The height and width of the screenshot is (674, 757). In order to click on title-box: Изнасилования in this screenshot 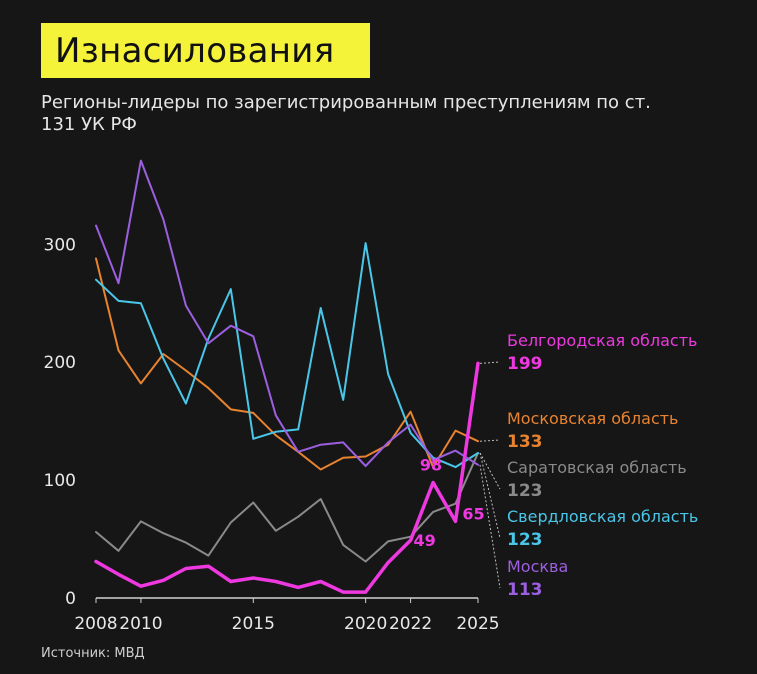, I will do `click(205, 50)`.